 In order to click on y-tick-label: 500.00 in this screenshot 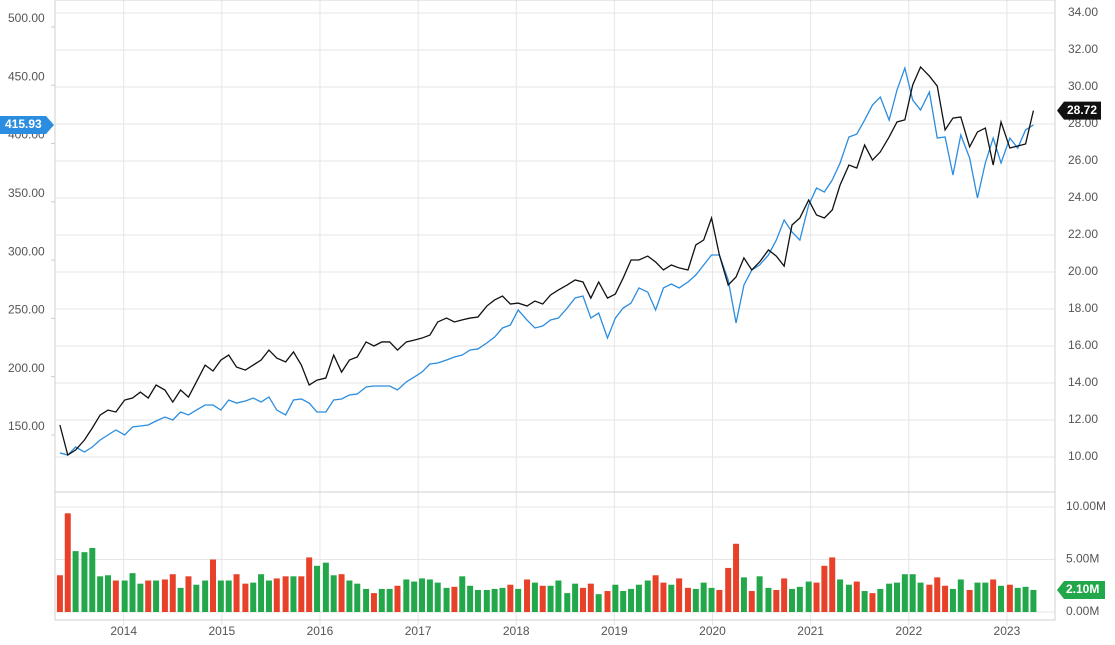, I will do `click(26, 18)`.